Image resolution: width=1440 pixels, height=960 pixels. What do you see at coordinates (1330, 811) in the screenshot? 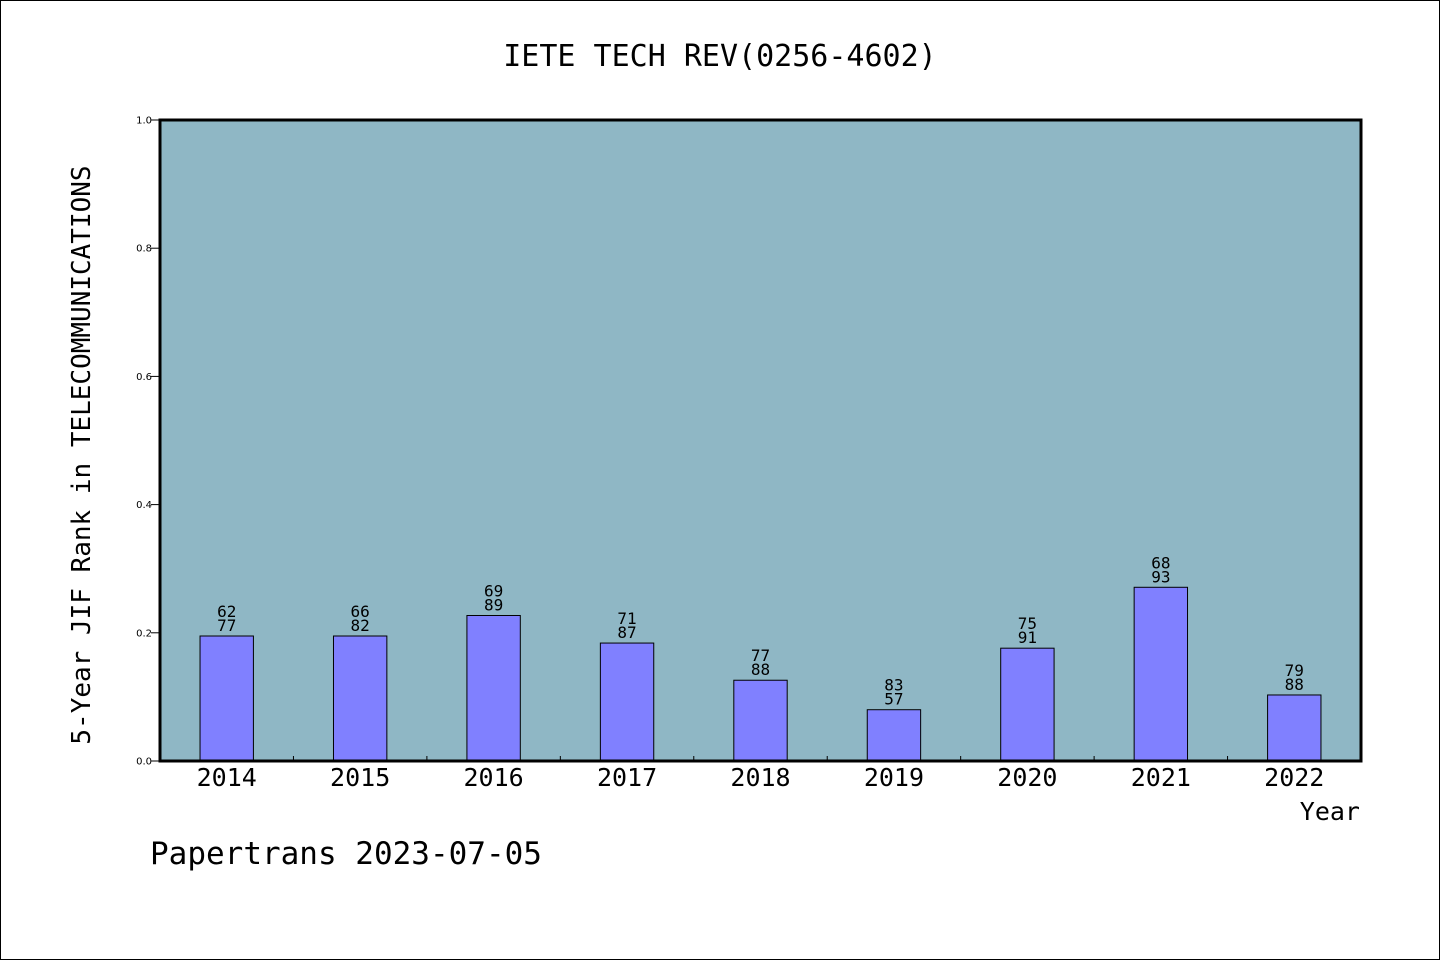
I see `x-axis-label: Year` at bounding box center [1330, 811].